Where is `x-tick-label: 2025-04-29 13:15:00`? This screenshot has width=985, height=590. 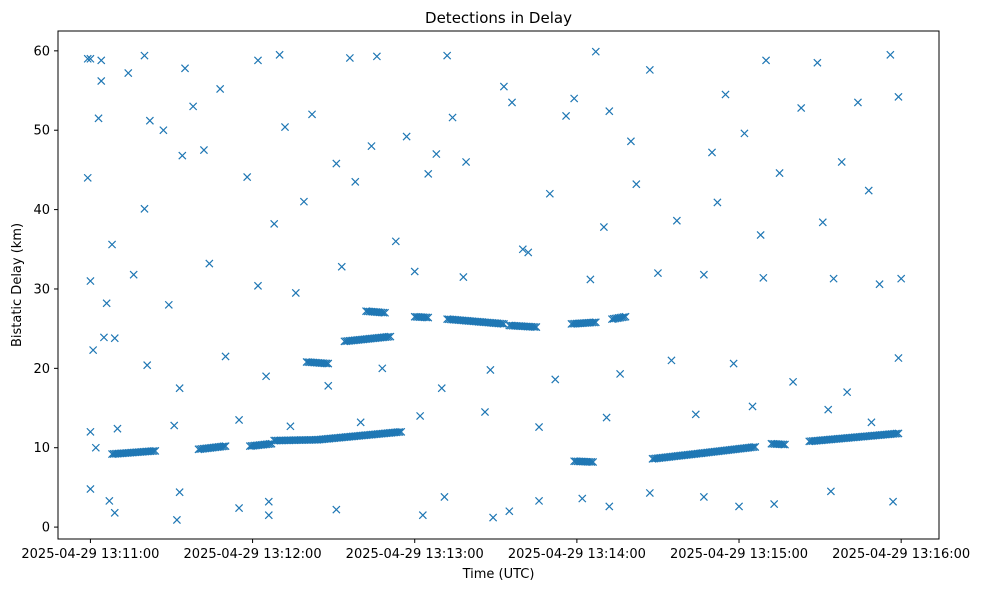 x-tick-label: 2025-04-29 13:15:00 is located at coordinates (739, 554).